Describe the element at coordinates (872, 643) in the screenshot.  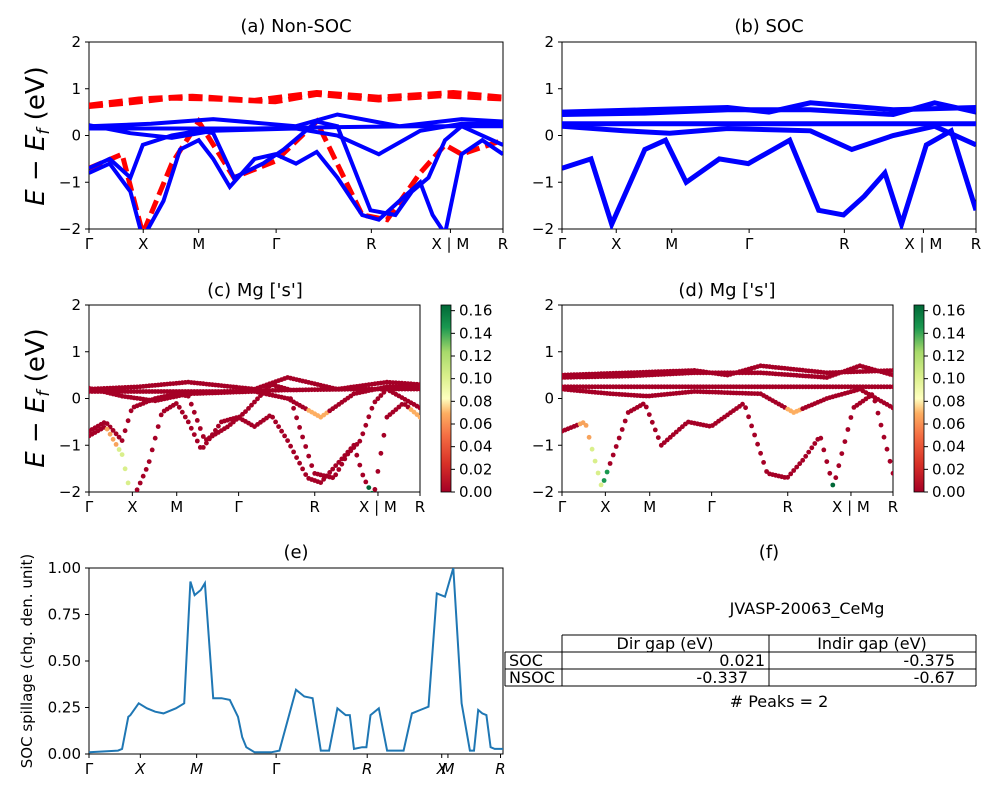
I see `table-header-indir: Indir gap (eV)` at that location.